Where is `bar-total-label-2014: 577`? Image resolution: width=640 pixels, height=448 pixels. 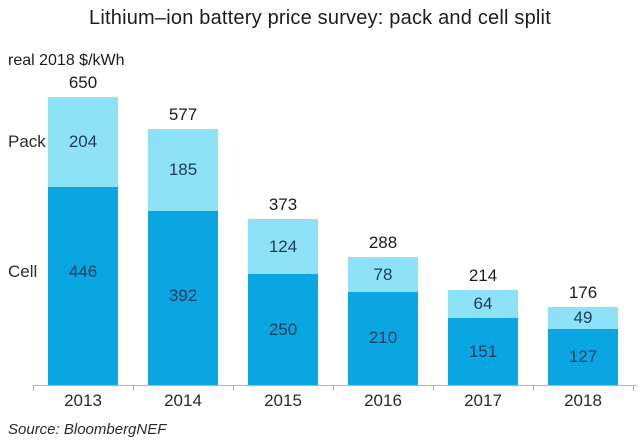
bar-total-label-2014: 577 is located at coordinates (183, 115).